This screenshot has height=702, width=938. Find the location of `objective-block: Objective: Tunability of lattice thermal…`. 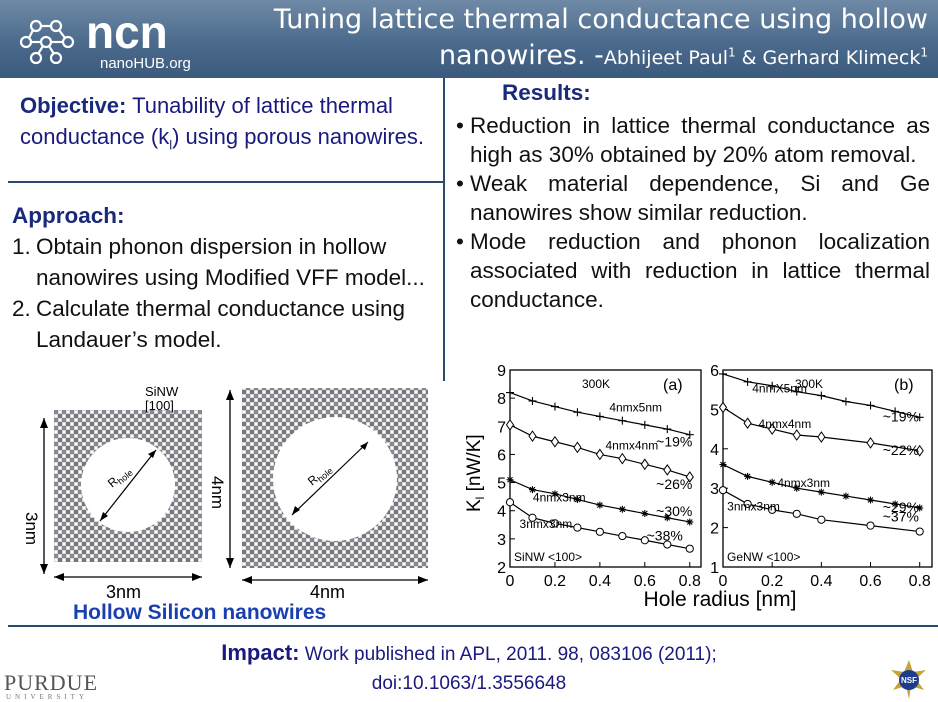

objective-block: Objective: Tunability of lattice thermal… is located at coordinates (230, 125).